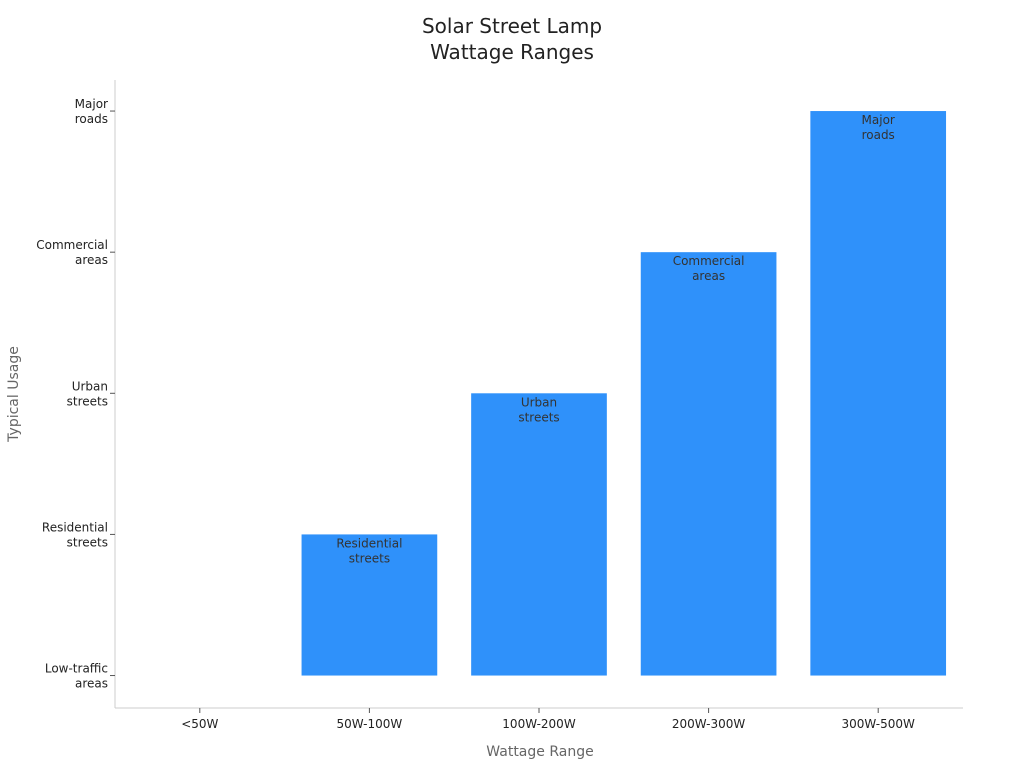 Image resolution: width=1024 pixels, height=768 pixels. I want to click on value-label: Commercial areas, so click(709, 268).